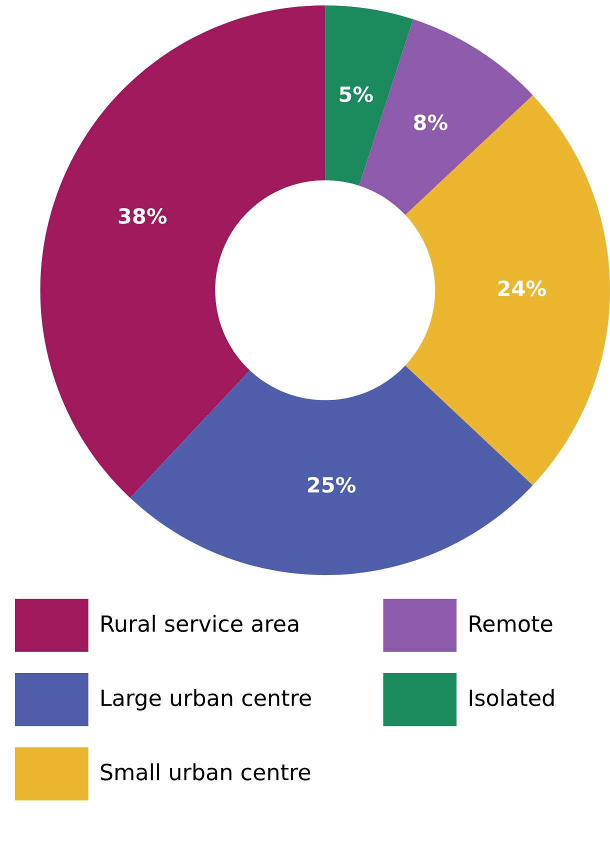 The image size is (610, 865). I want to click on legend-label: Isolated, so click(512, 697).